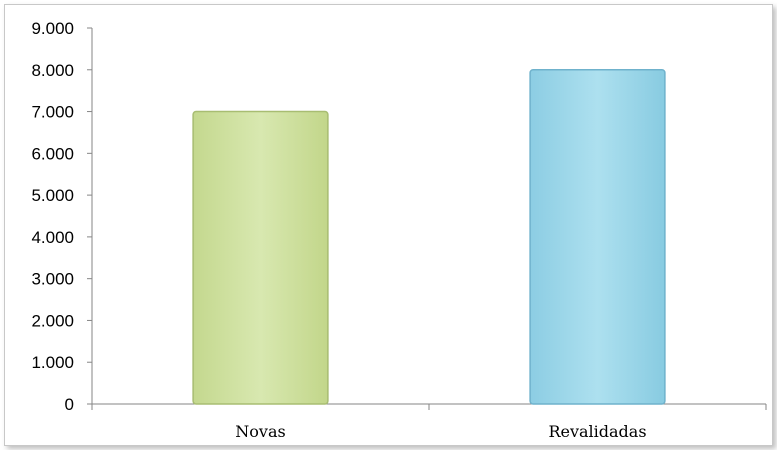 Image resolution: width=777 pixels, height=450 pixels. What do you see at coordinates (52, 279) in the screenshot?
I see `y-tick-label: 3.000` at bounding box center [52, 279].